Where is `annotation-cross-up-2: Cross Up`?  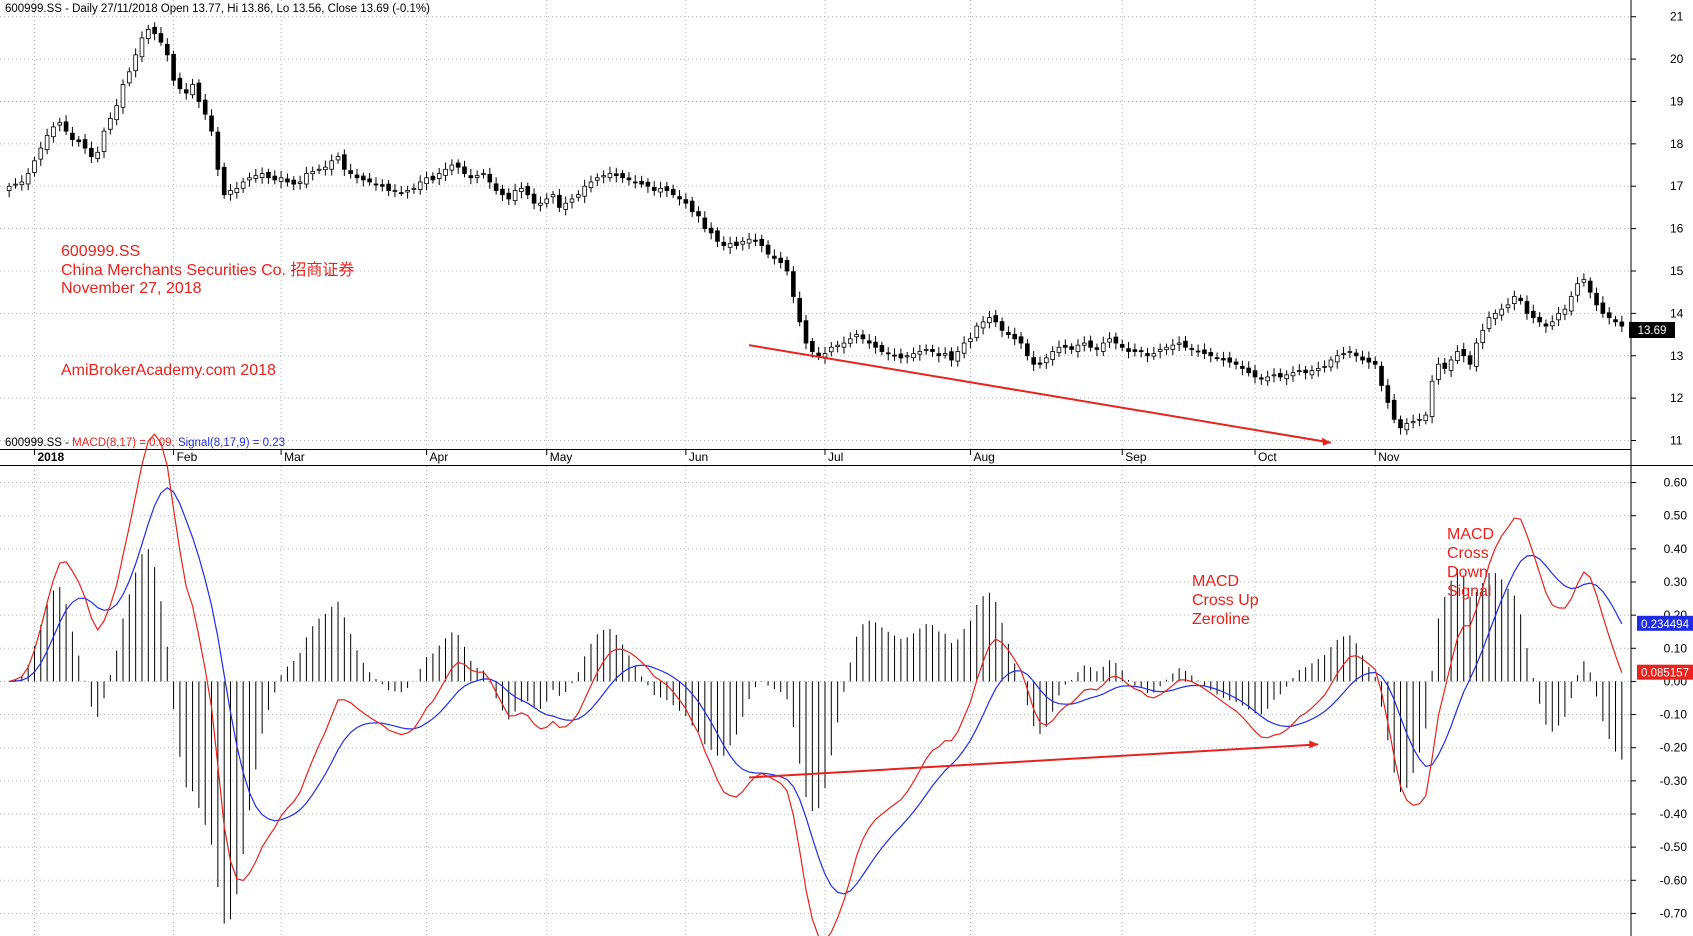
annotation-cross-up-2: Cross Up is located at coordinates (1225, 600).